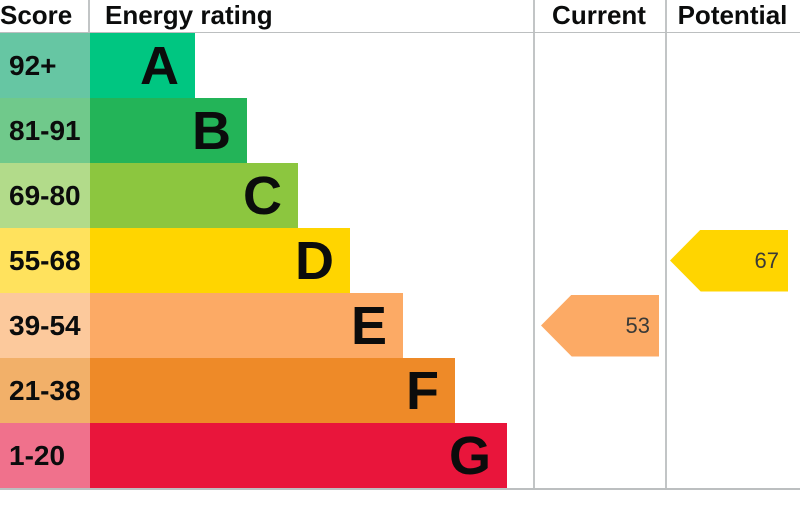  What do you see at coordinates (400, 489) in the screenshot?
I see `chart-baseline` at bounding box center [400, 489].